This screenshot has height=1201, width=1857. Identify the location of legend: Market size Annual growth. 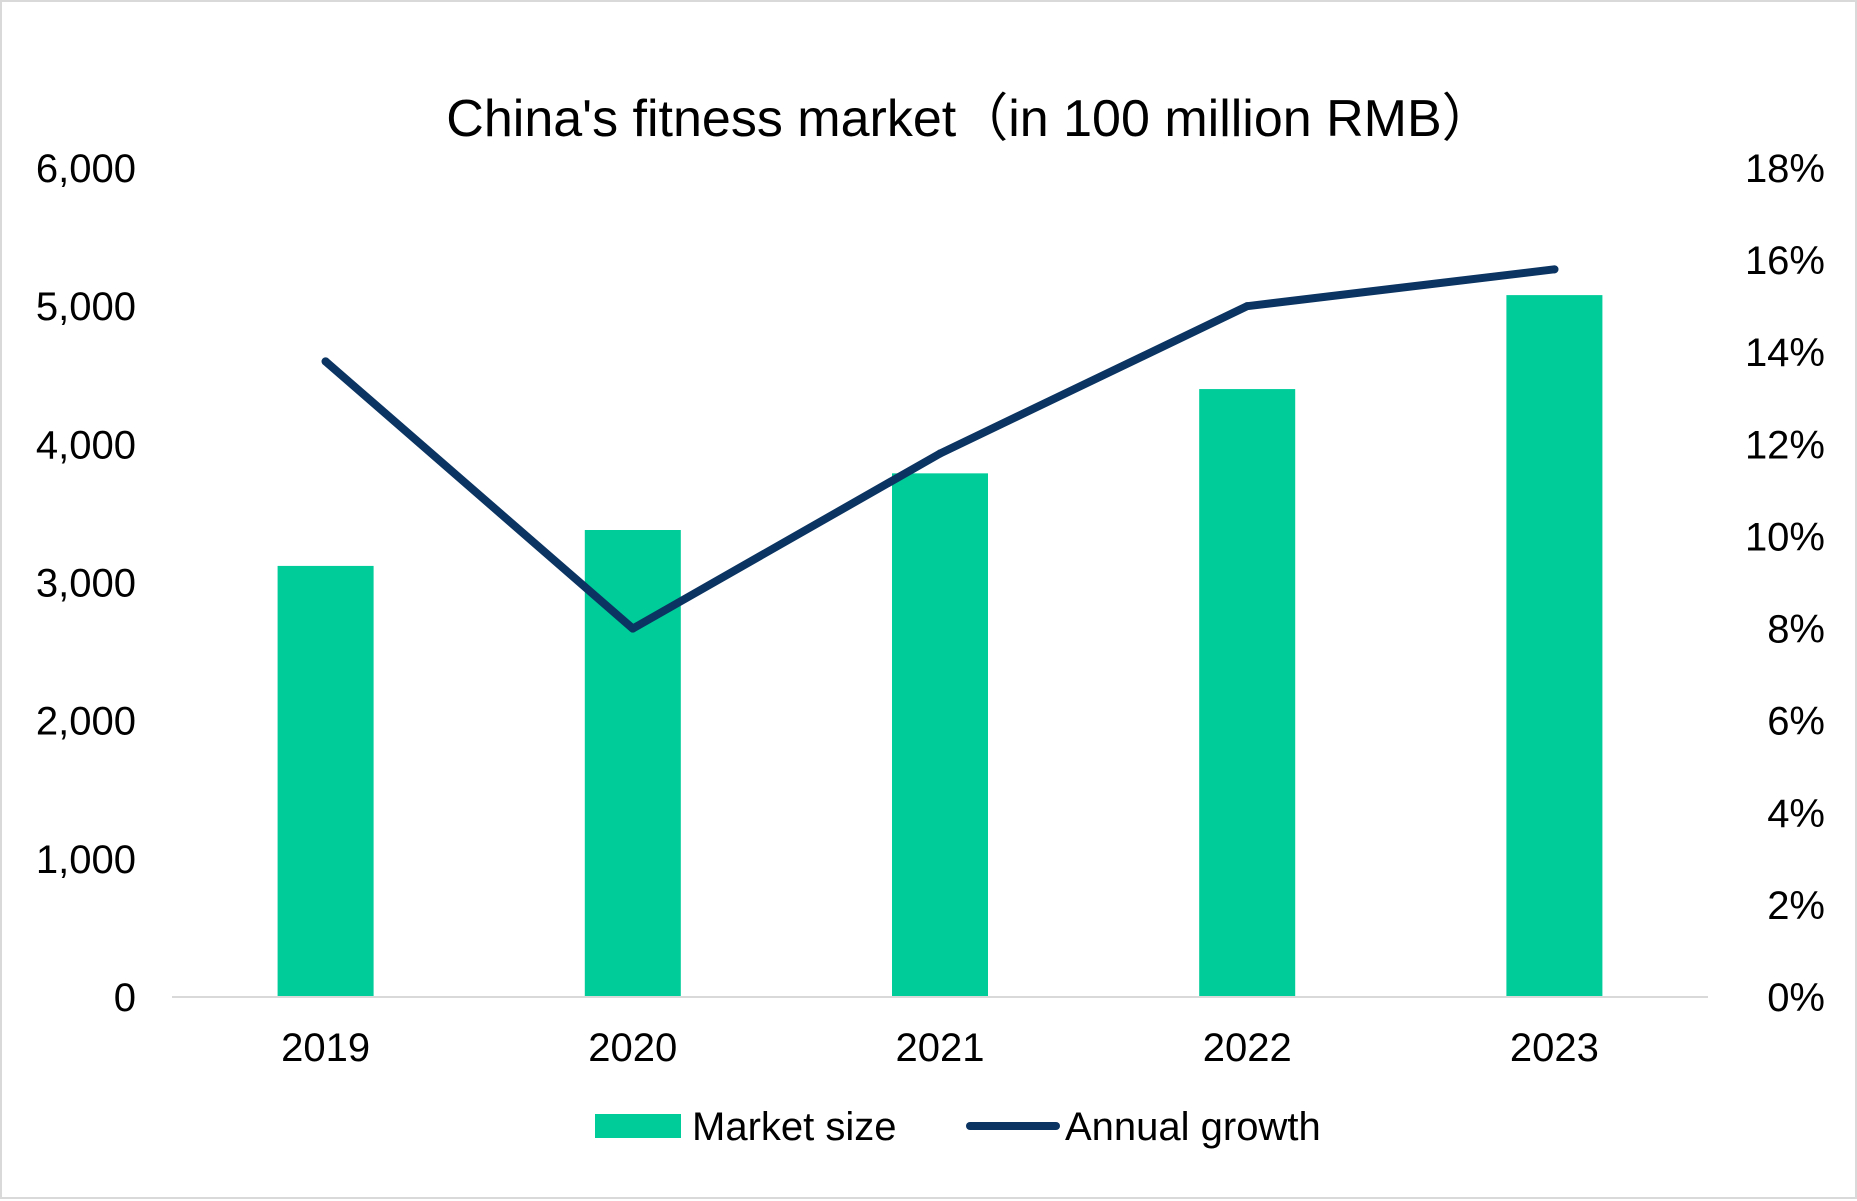
(958, 1127).